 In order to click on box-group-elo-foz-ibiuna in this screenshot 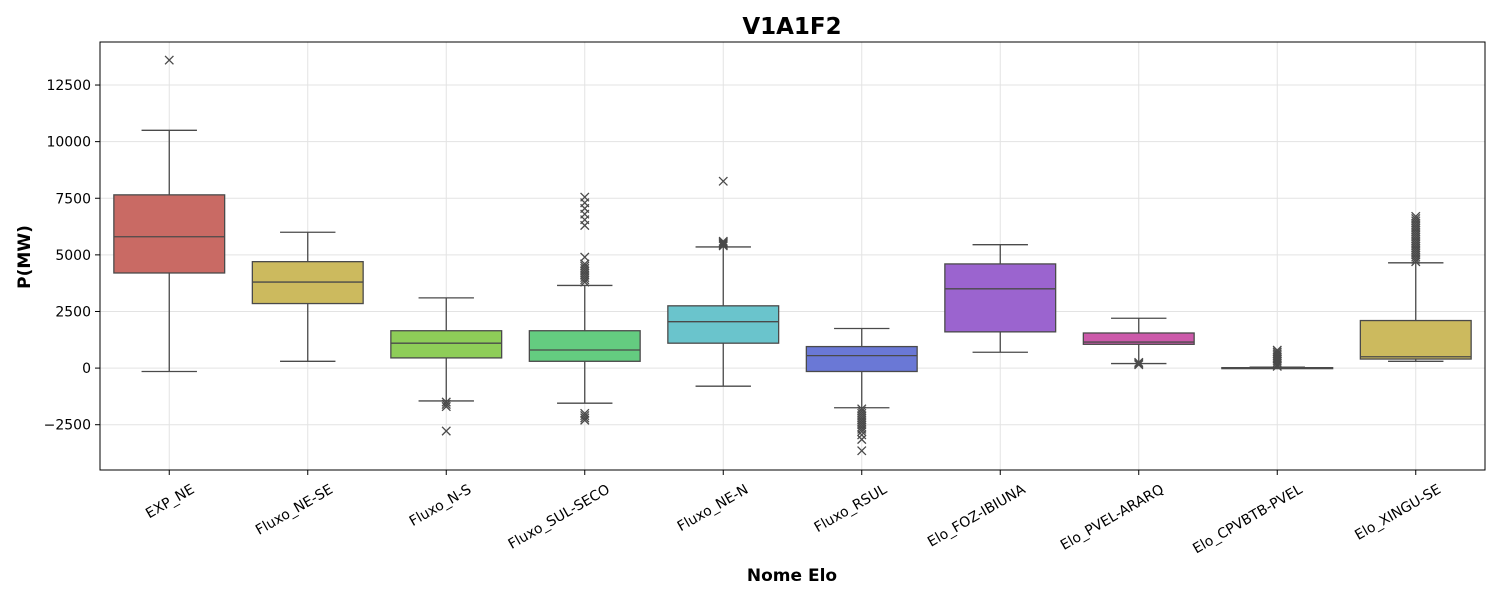, I will do `click(1000, 298)`.